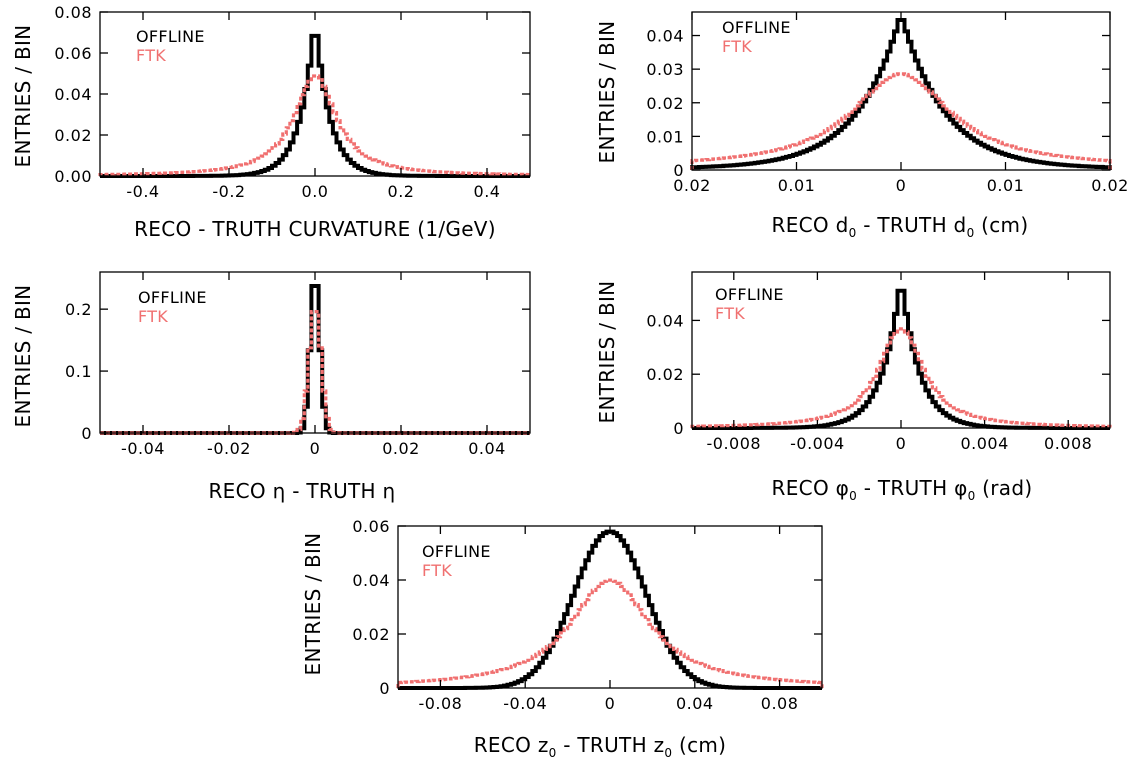  Describe the element at coordinates (665, 103) in the screenshot. I see `y-tick-label-d0: 0.02` at that location.